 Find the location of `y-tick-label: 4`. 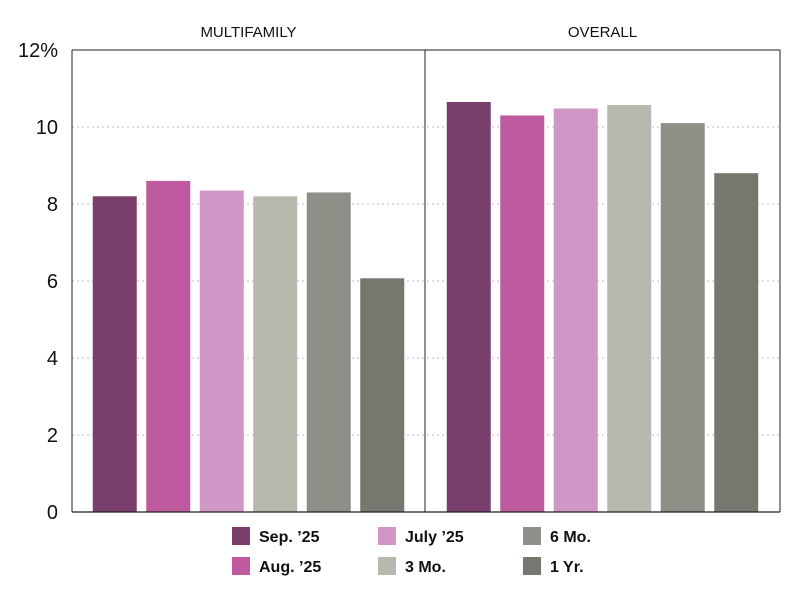

y-tick-label: 4 is located at coordinates (52, 359).